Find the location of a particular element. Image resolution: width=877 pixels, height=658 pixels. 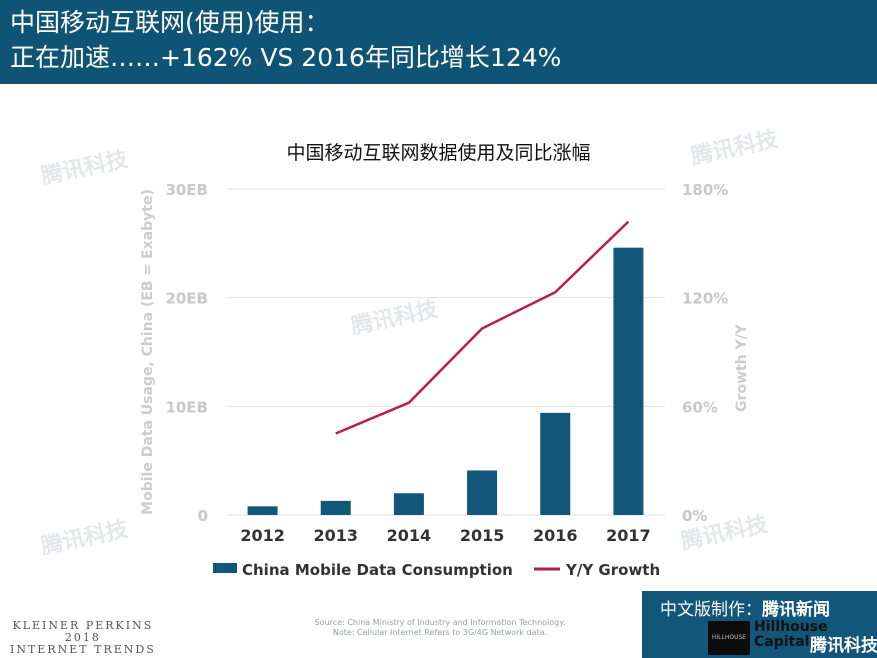

hillhouse-line1: Hillhouse is located at coordinates (791, 627).